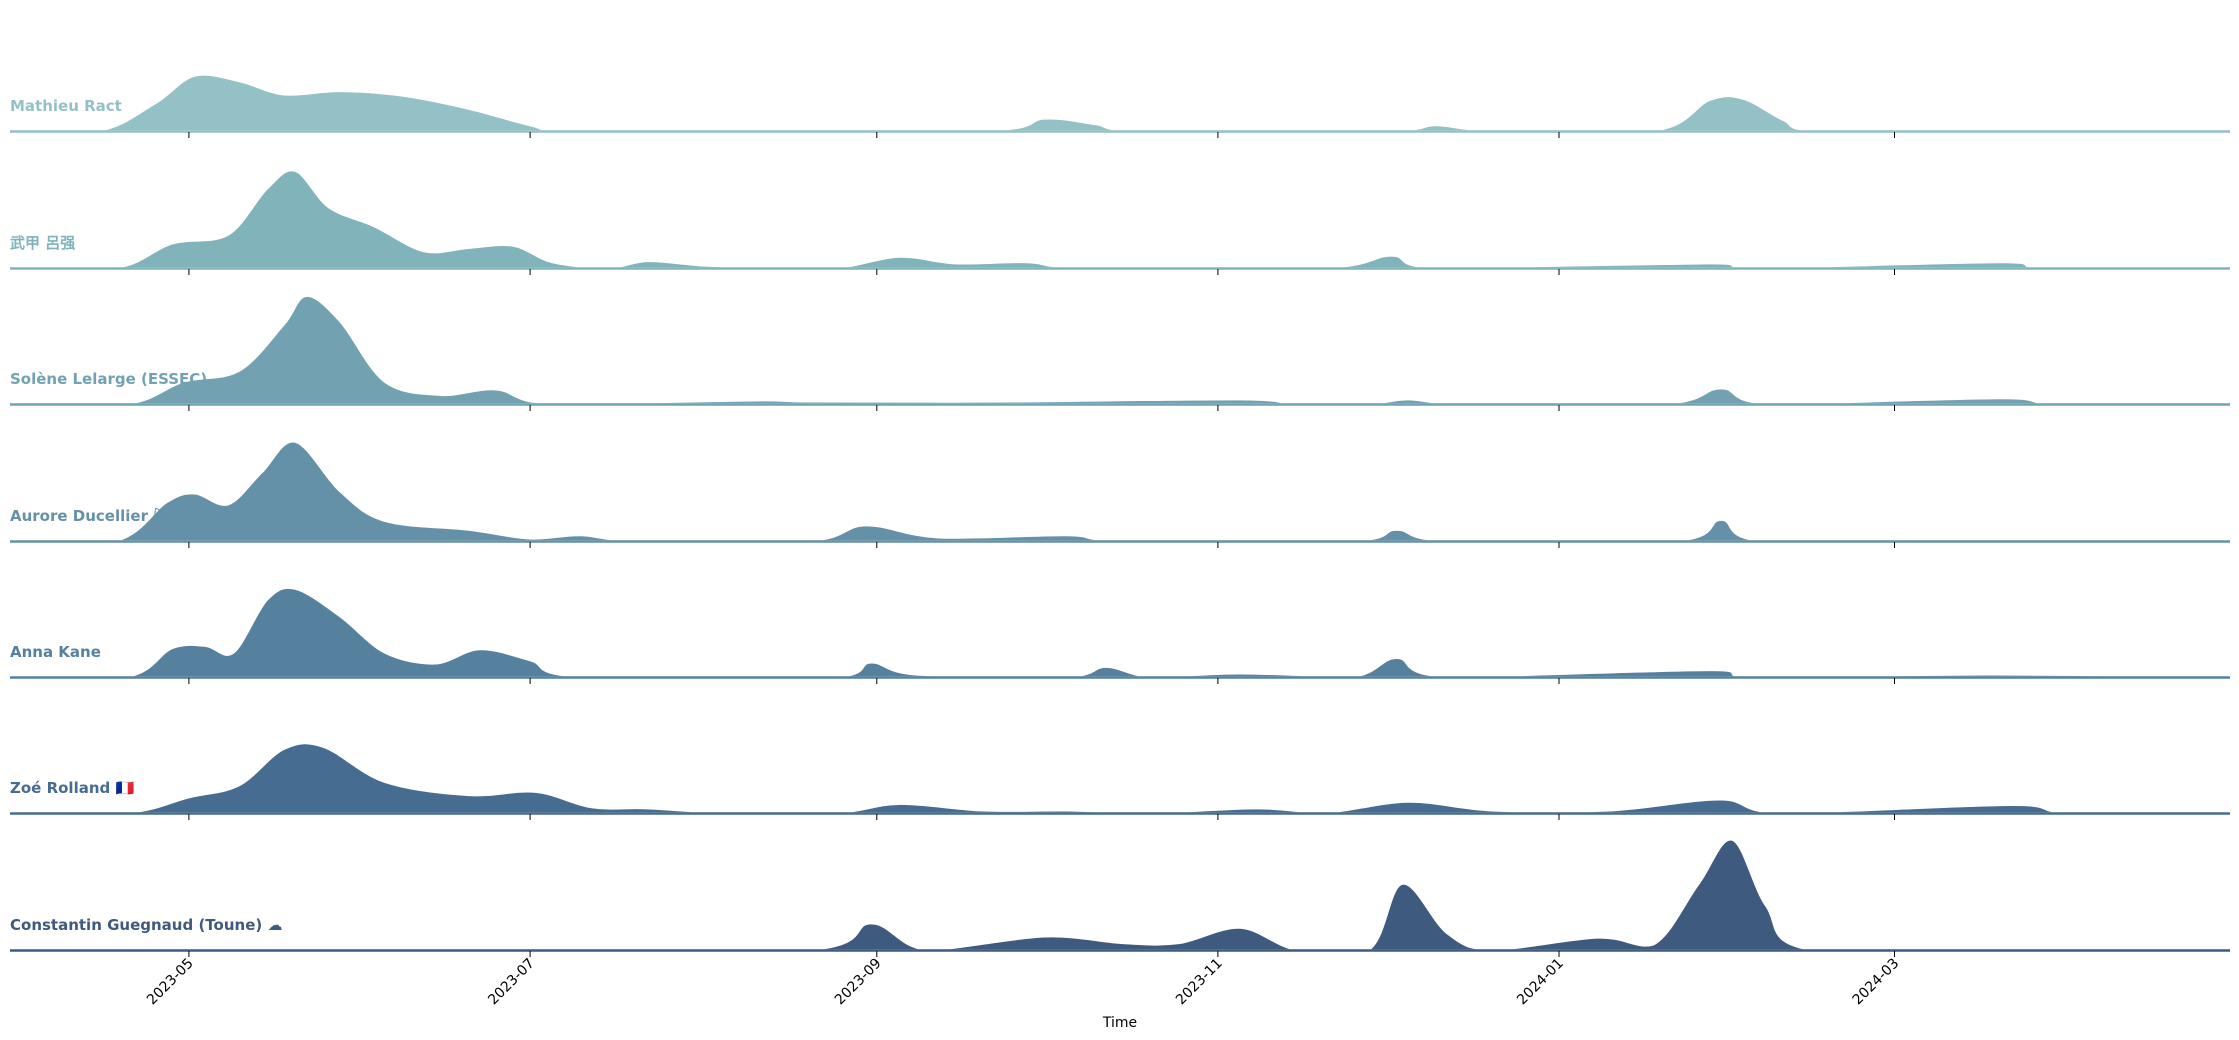 This screenshot has width=2239, height=1040. What do you see at coordinates (146, 925) in the screenshot?
I see `ridge-label: Constantin Guegnaud (Toune) ☁` at bounding box center [146, 925].